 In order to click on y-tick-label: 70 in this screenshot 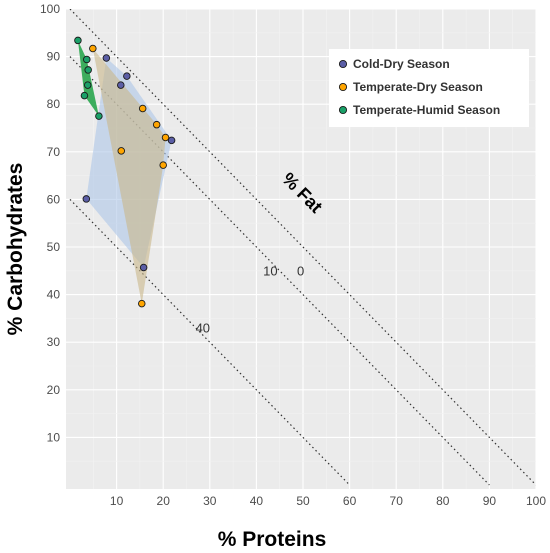, I will do `click(54, 152)`.